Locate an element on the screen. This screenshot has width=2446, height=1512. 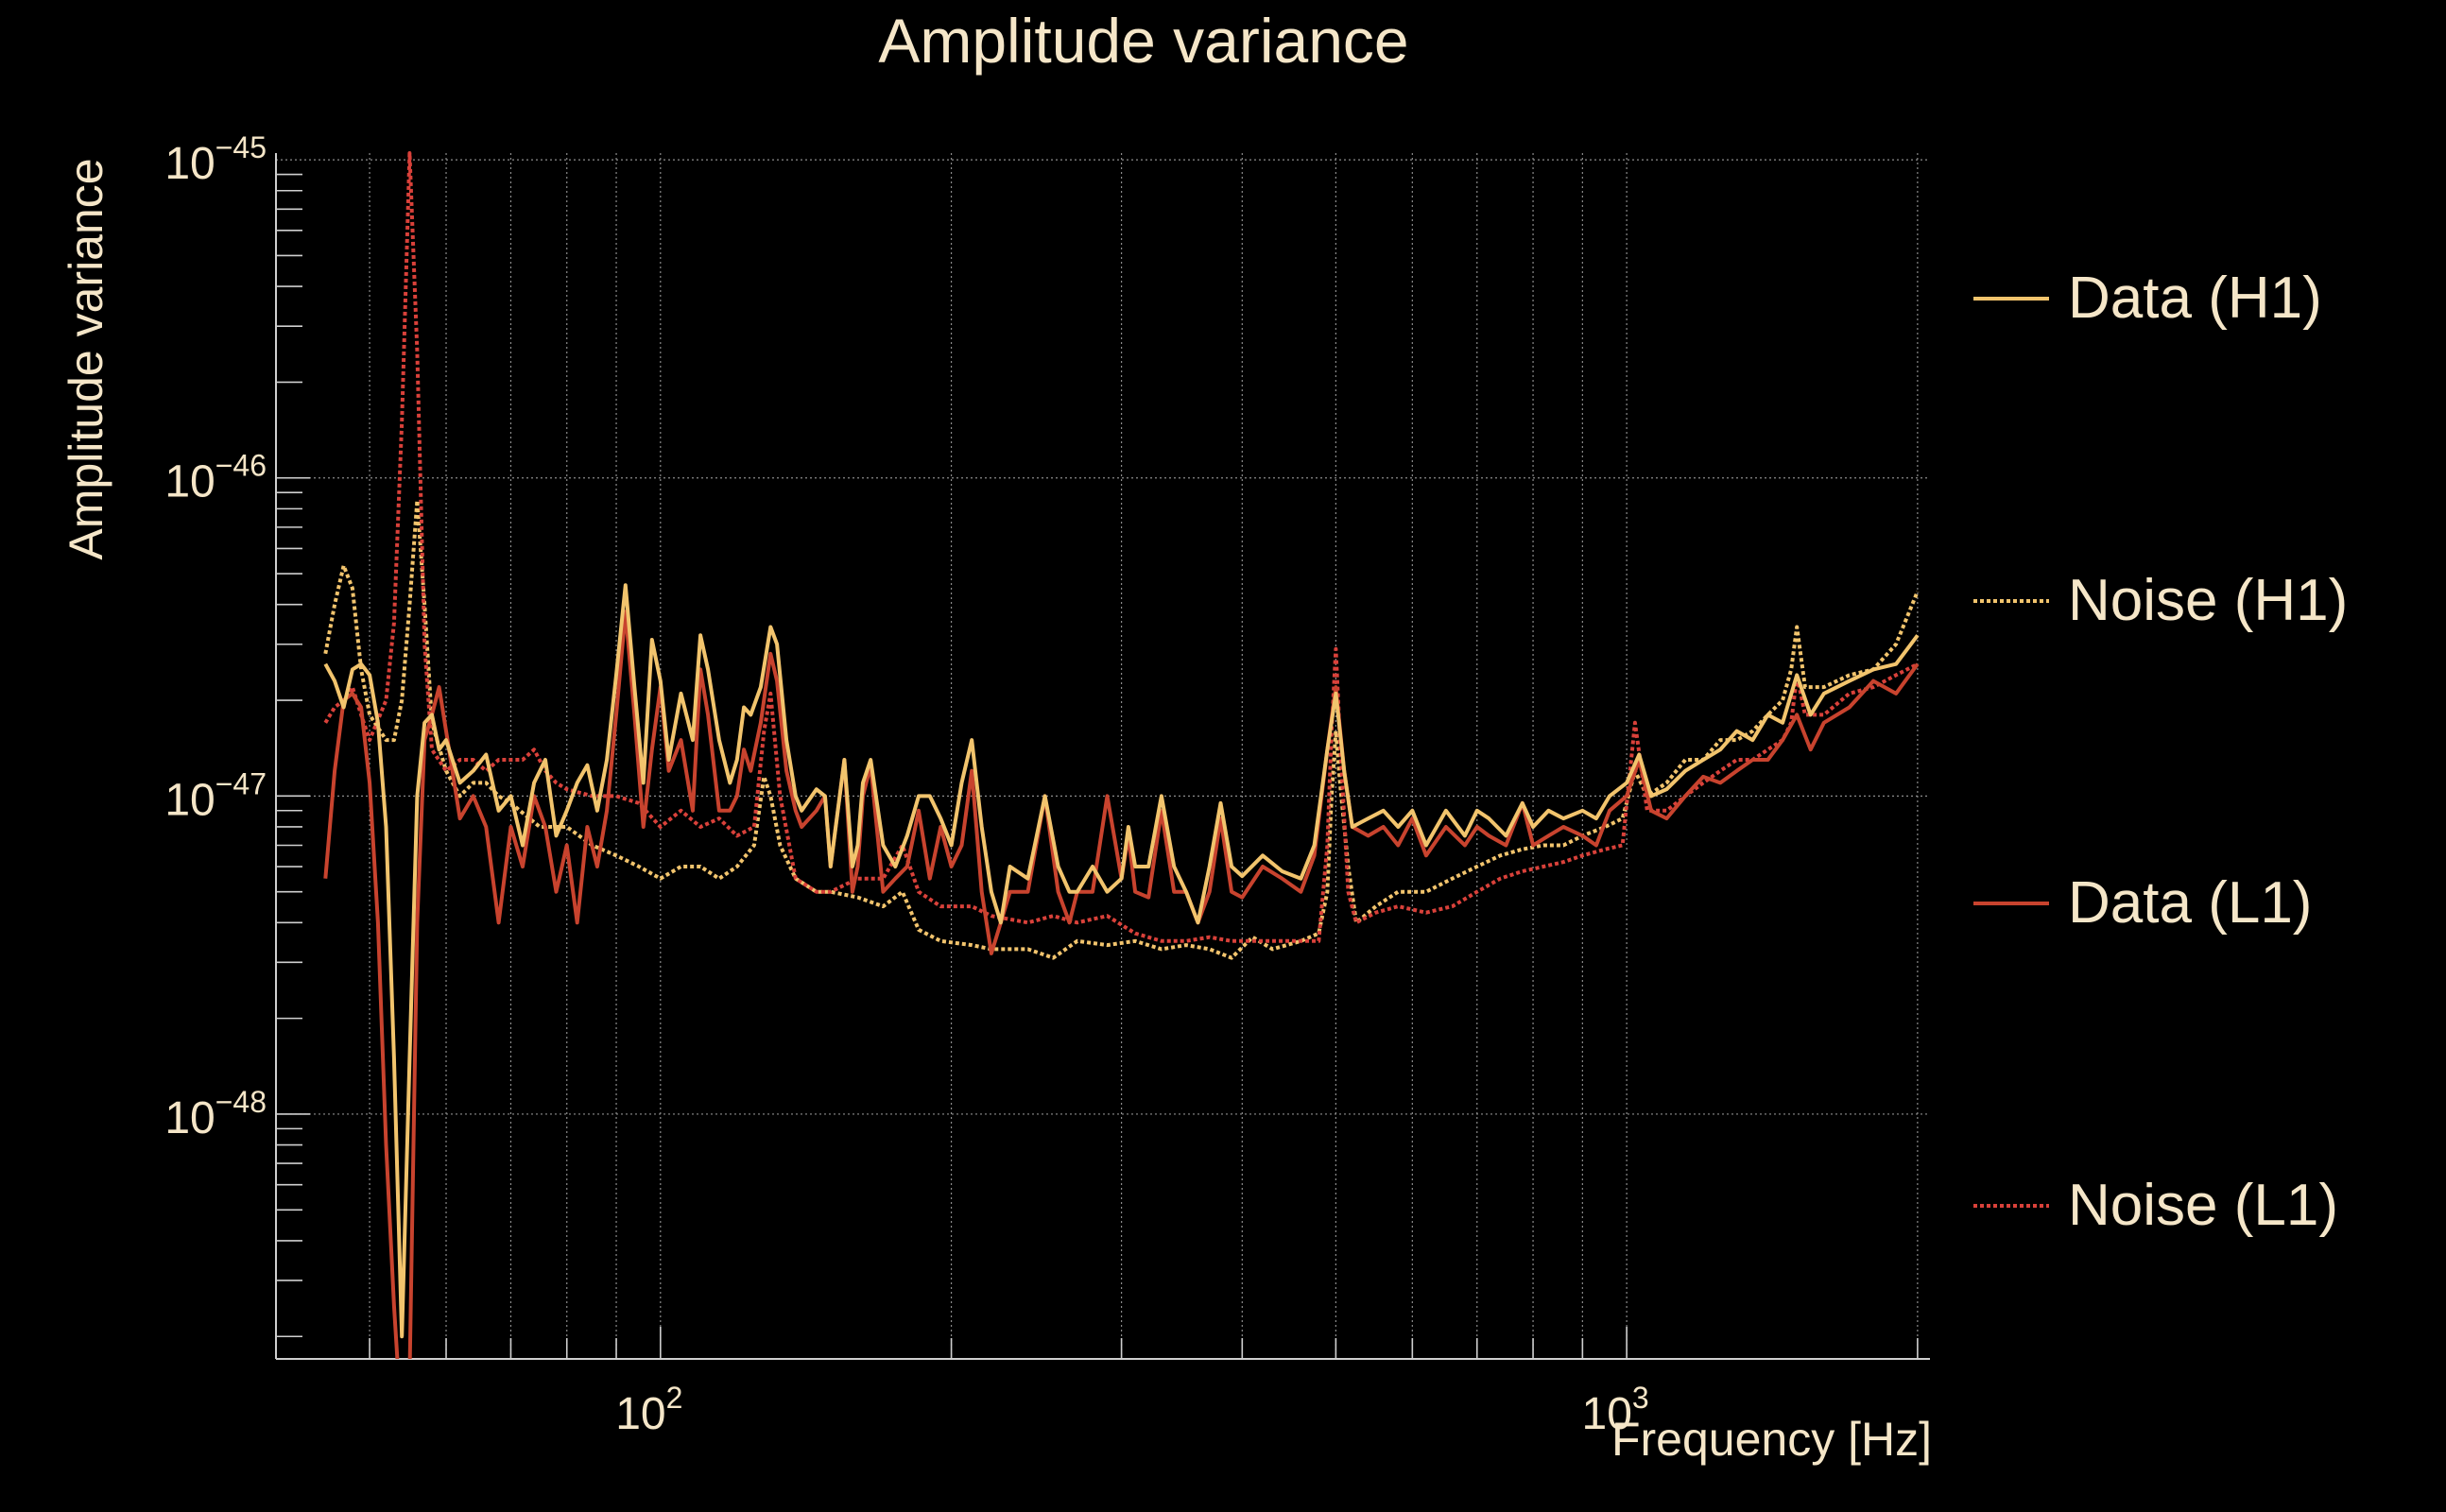
legend-label: Noise (H1) is located at coordinates (2208, 600).